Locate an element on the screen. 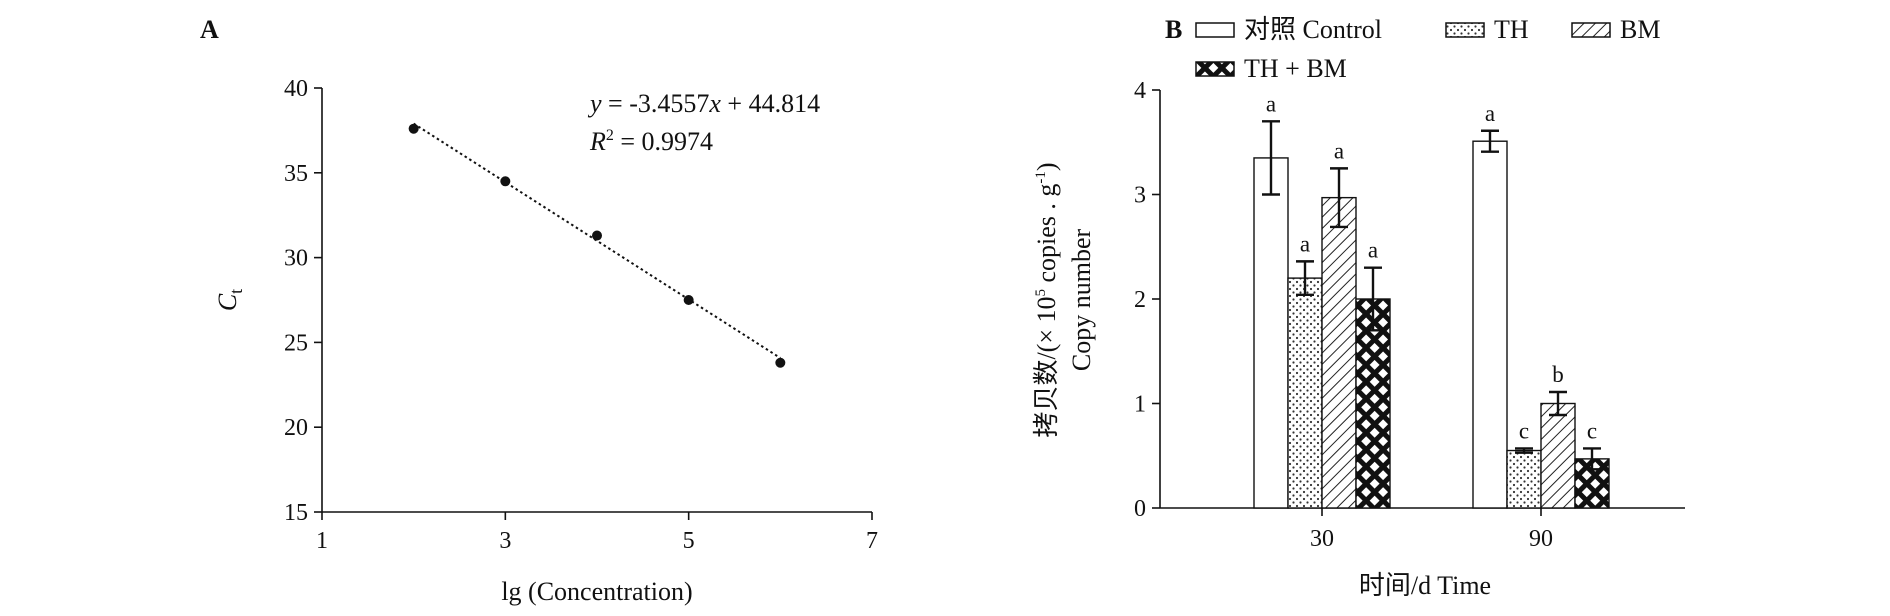  panel-a-x-tick-label: 7 is located at coordinates (872, 541).